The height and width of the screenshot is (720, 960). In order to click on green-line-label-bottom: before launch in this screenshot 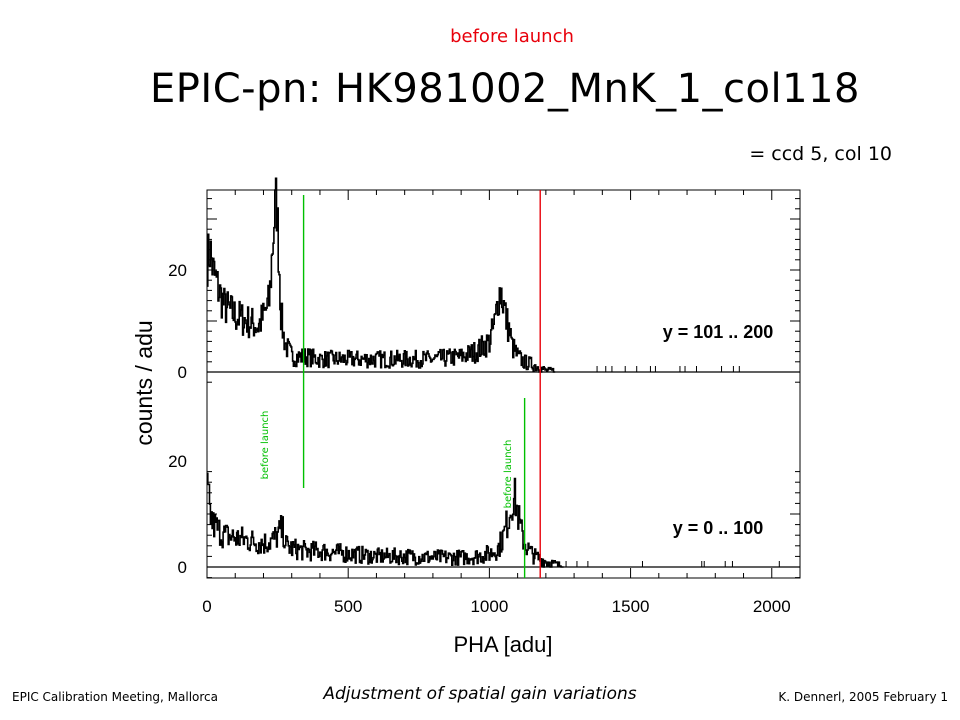, I will do `click(508, 474)`.